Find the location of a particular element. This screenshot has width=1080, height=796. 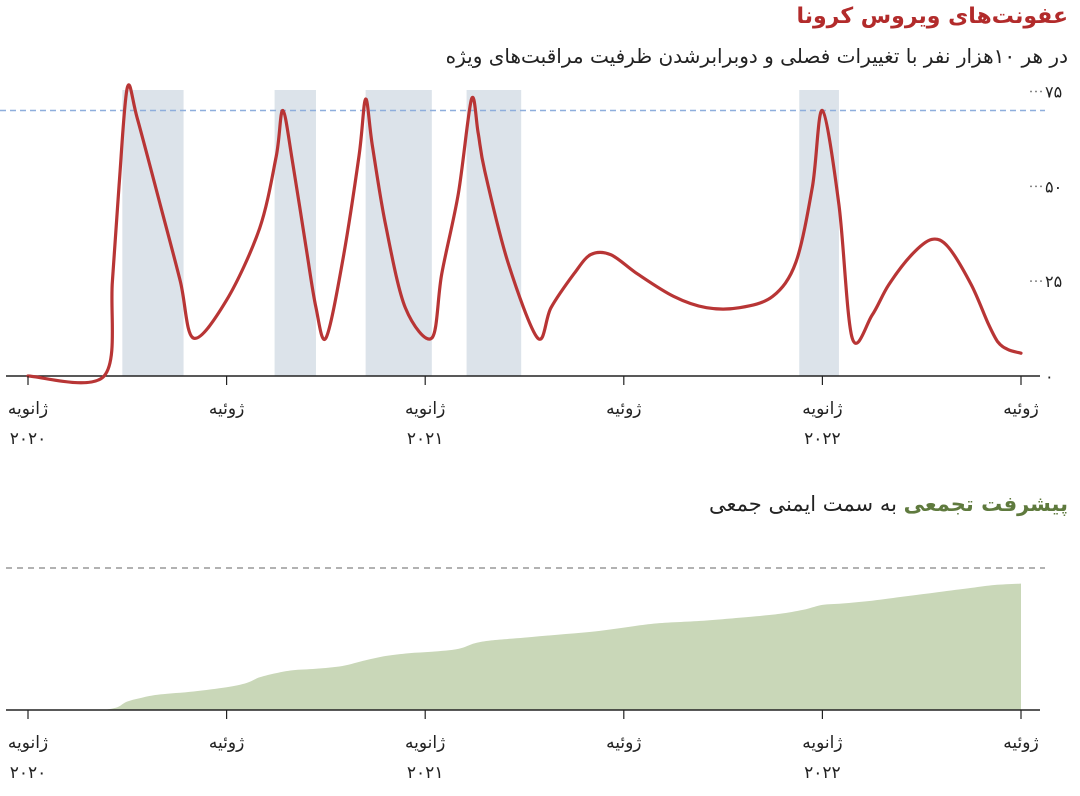

chart2-xtick-month-0: ژانویه is located at coordinates (28, 743).